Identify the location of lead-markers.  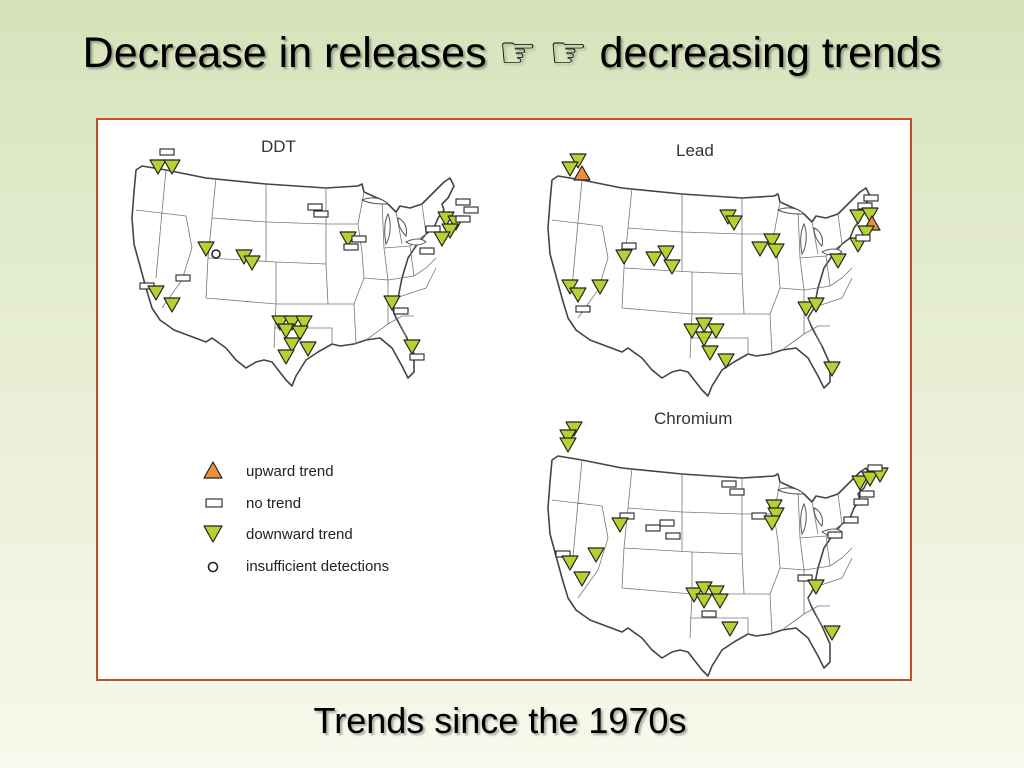
(721, 265).